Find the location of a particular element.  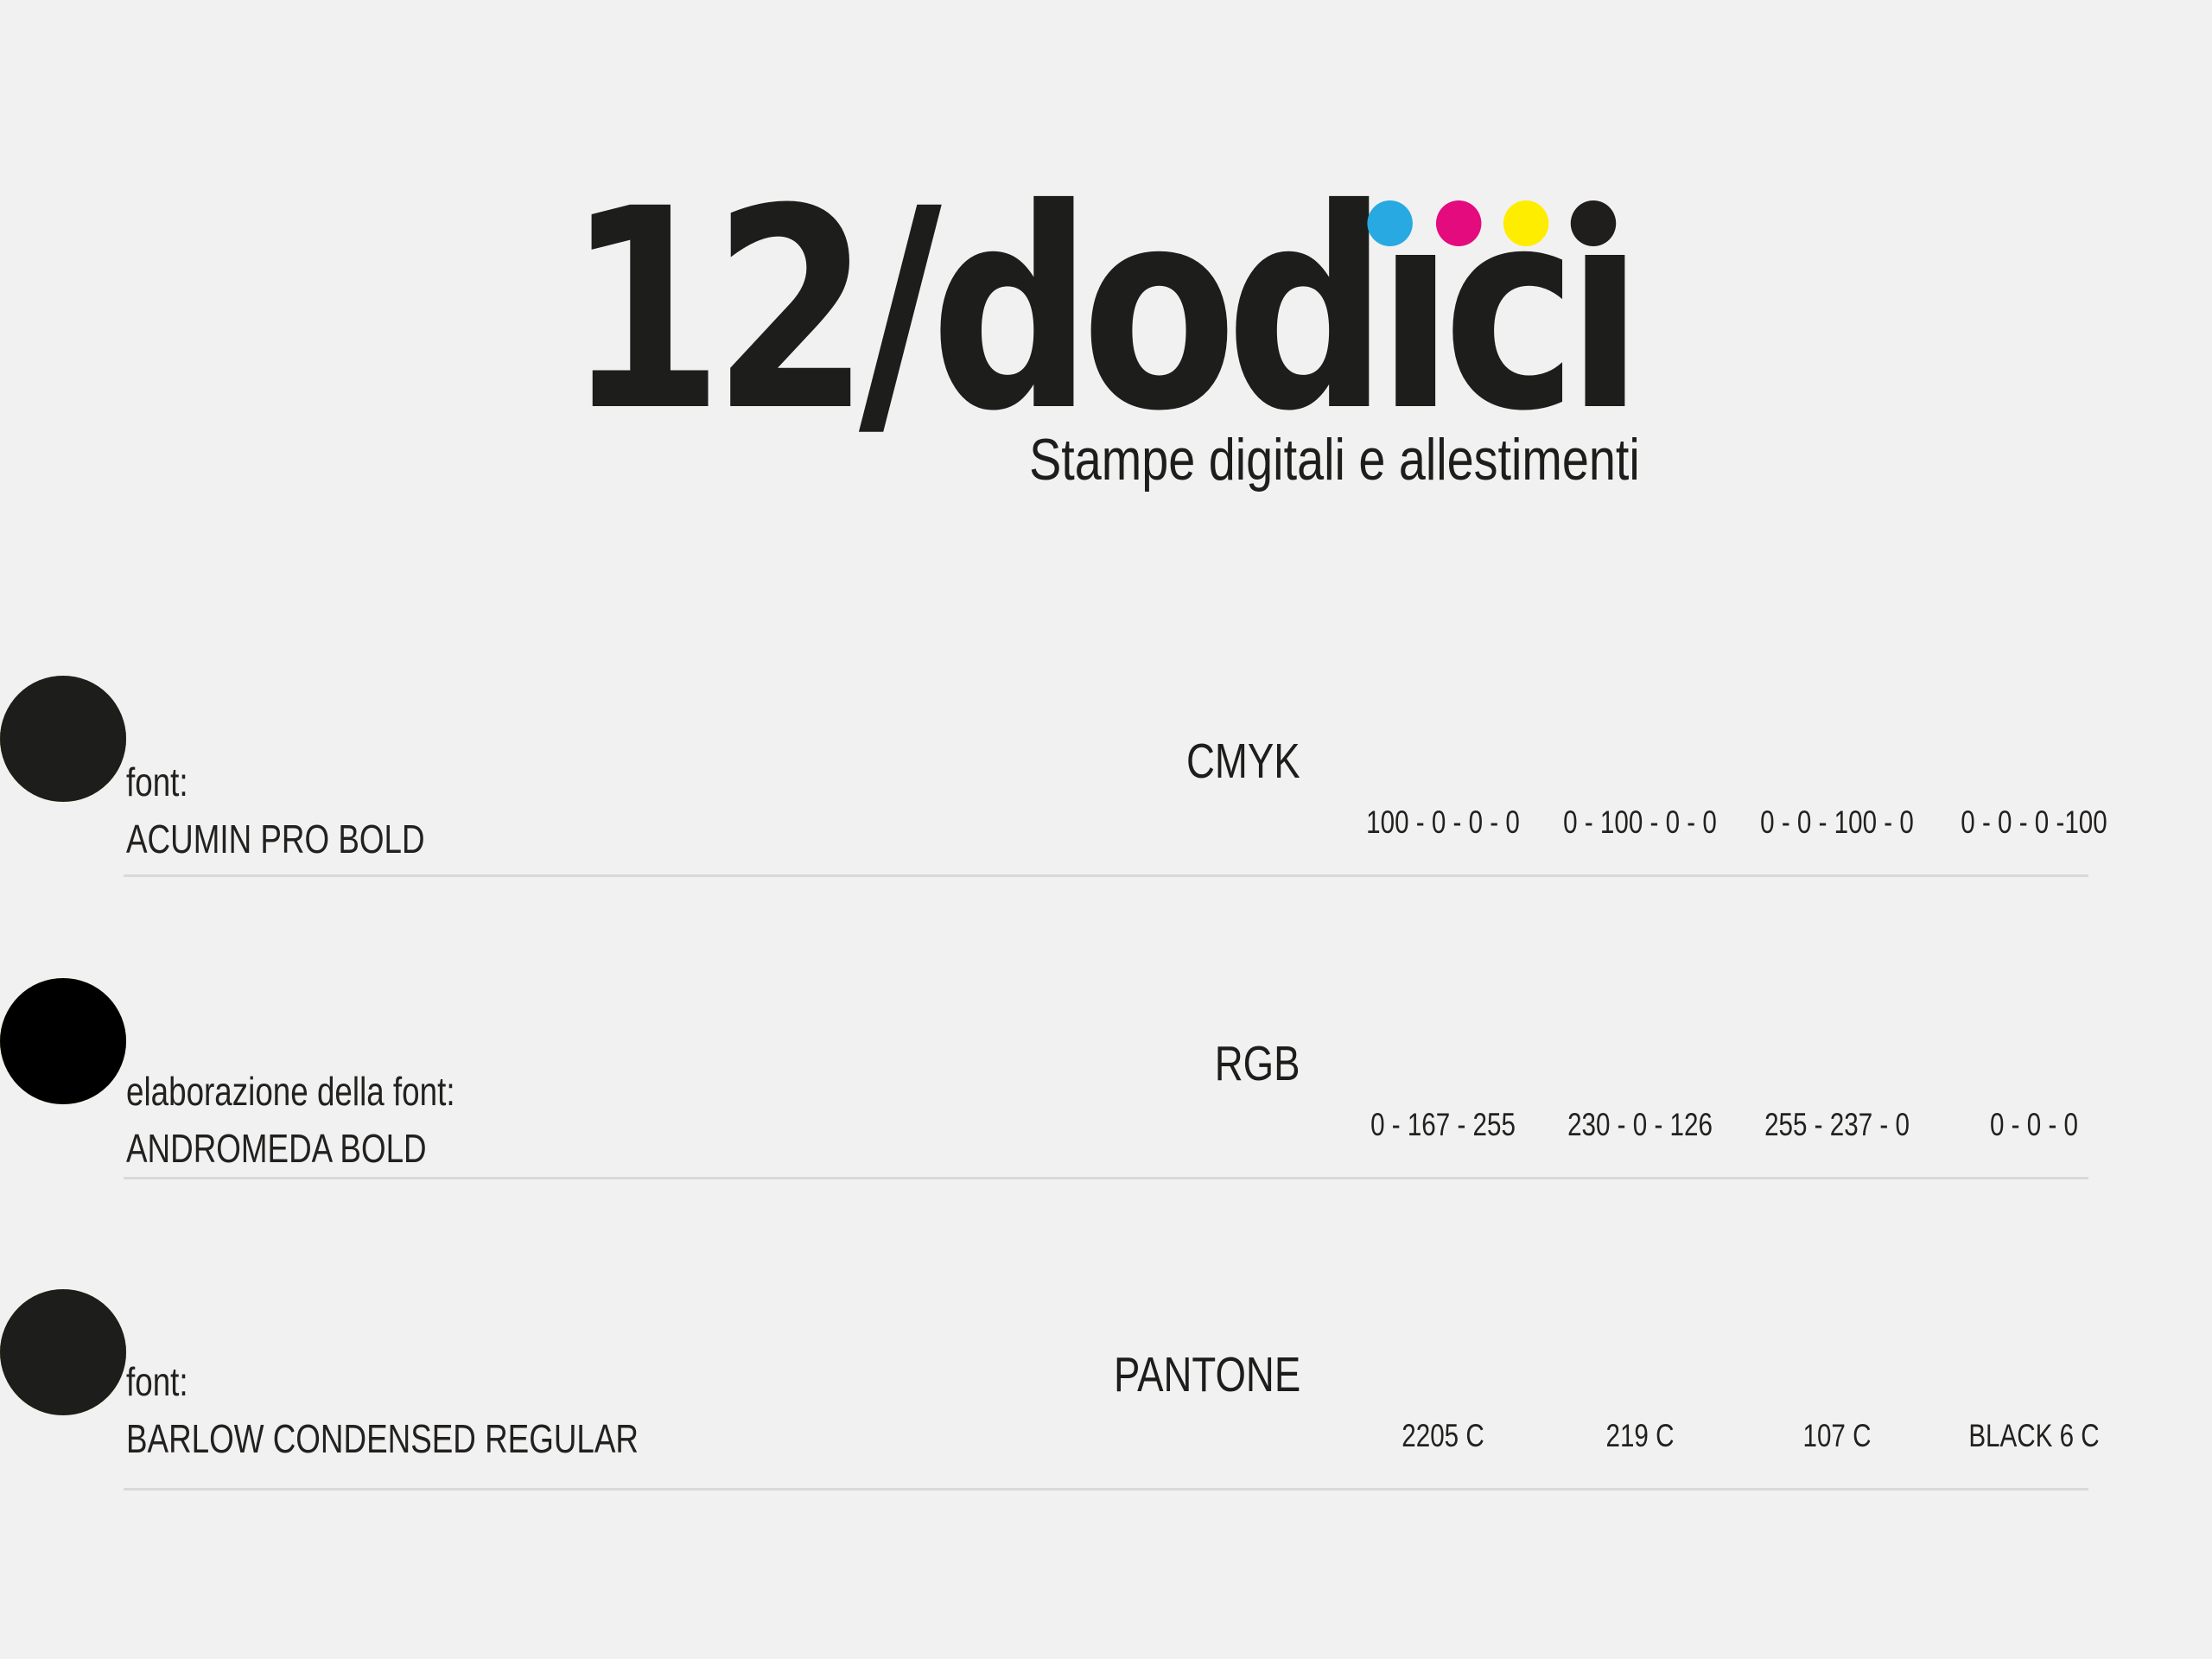

logo-cyan-dot-icon is located at coordinates (1390, 223).